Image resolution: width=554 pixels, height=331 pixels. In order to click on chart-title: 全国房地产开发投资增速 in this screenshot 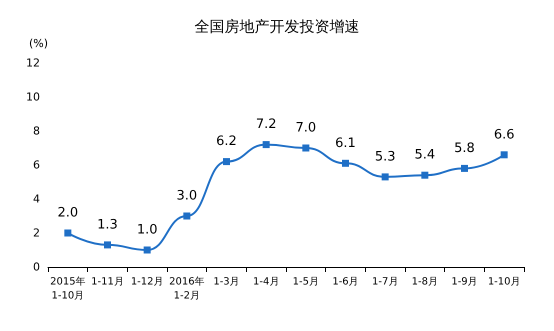, I will do `click(277, 27)`.